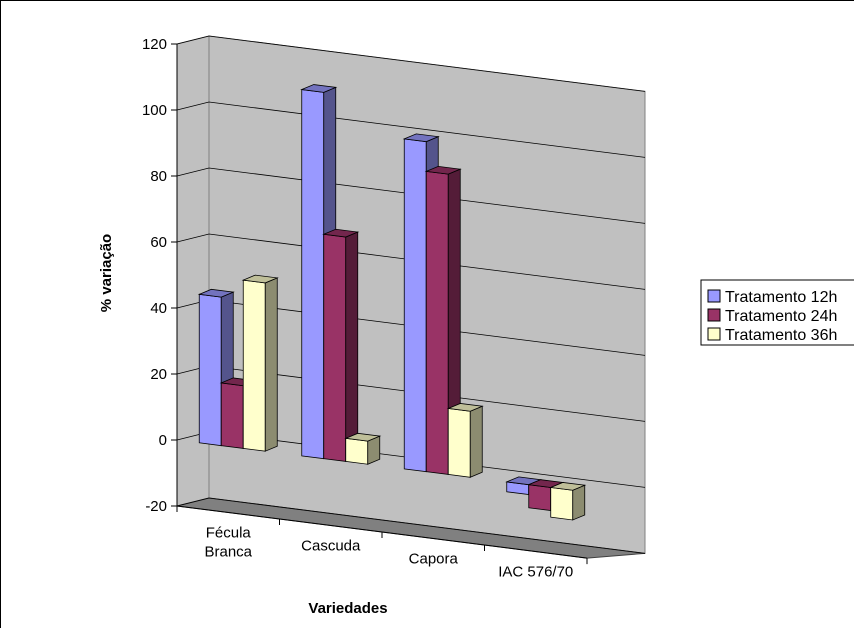  What do you see at coordinates (388, 553) in the screenshot?
I see `x-category-labels: Fécula Branca Cascuda Capora IAC 576/70` at bounding box center [388, 553].